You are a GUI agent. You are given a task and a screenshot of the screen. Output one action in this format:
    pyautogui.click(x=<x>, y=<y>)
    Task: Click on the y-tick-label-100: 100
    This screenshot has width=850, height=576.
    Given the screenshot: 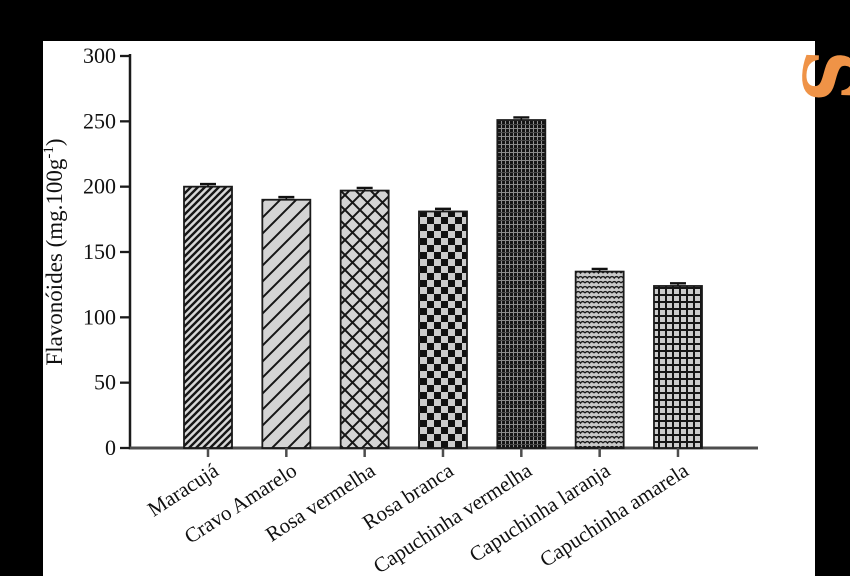 What is the action you would take?
    pyautogui.click(x=99, y=316)
    